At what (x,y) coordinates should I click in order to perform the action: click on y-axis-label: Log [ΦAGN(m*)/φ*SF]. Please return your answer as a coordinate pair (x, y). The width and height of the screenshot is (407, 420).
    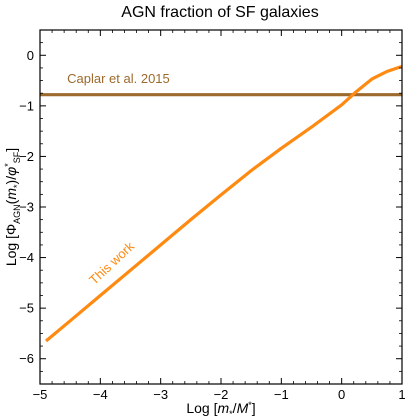
    Looking at the image, I should click on (12, 207).